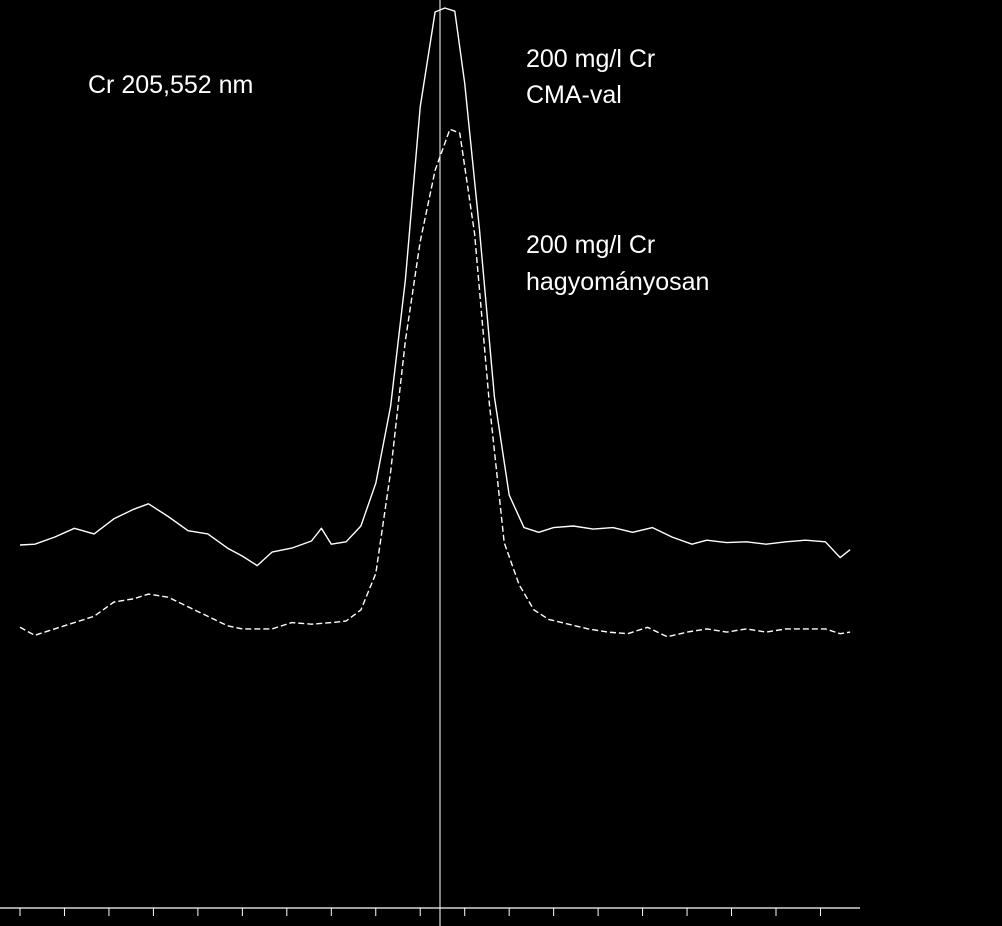  What do you see at coordinates (617, 282) in the screenshot?
I see `series-2-label-line-2: hagyományosan` at bounding box center [617, 282].